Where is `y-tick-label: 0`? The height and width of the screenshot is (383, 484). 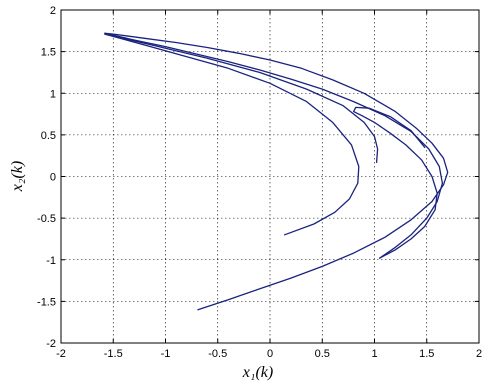 y-tick-label: 0 is located at coordinates (53, 178).